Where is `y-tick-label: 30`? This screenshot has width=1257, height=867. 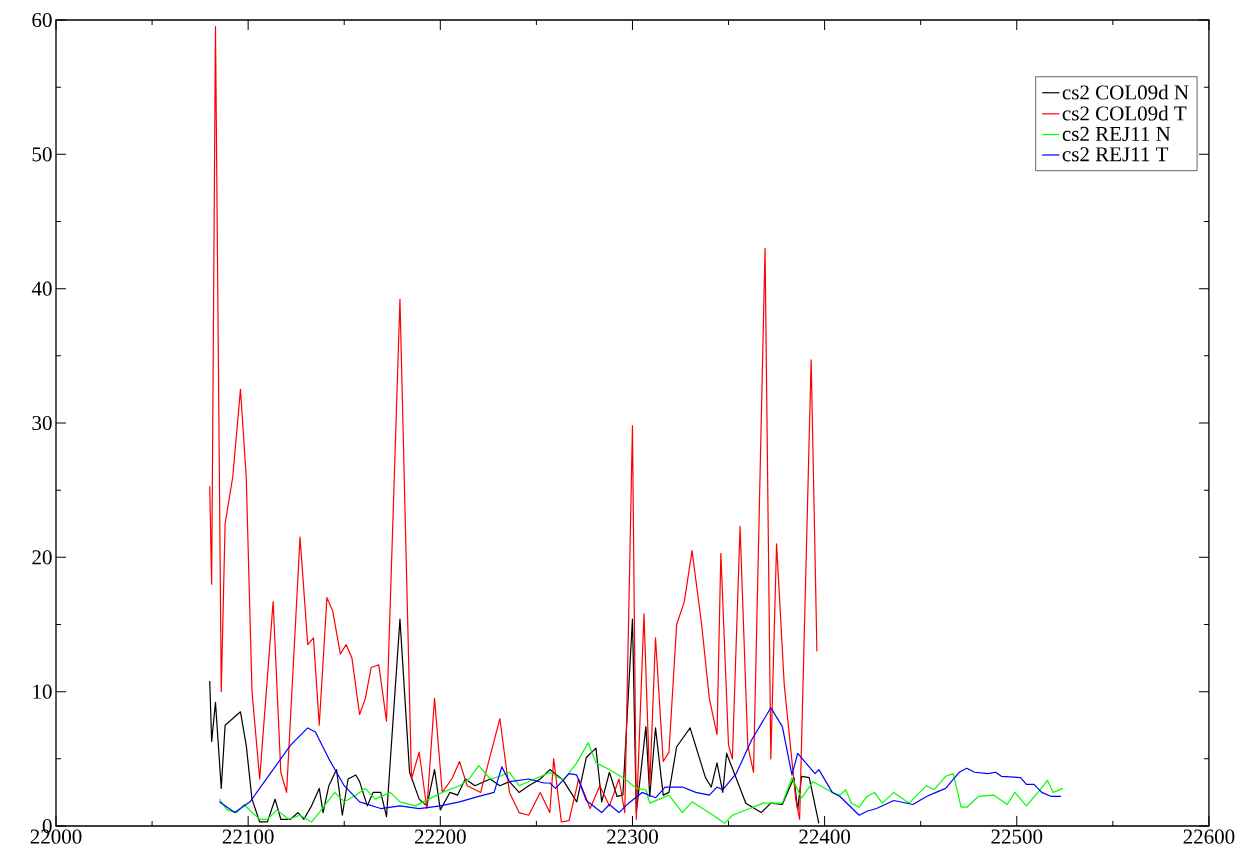 y-tick-label: 30 is located at coordinates (42, 423).